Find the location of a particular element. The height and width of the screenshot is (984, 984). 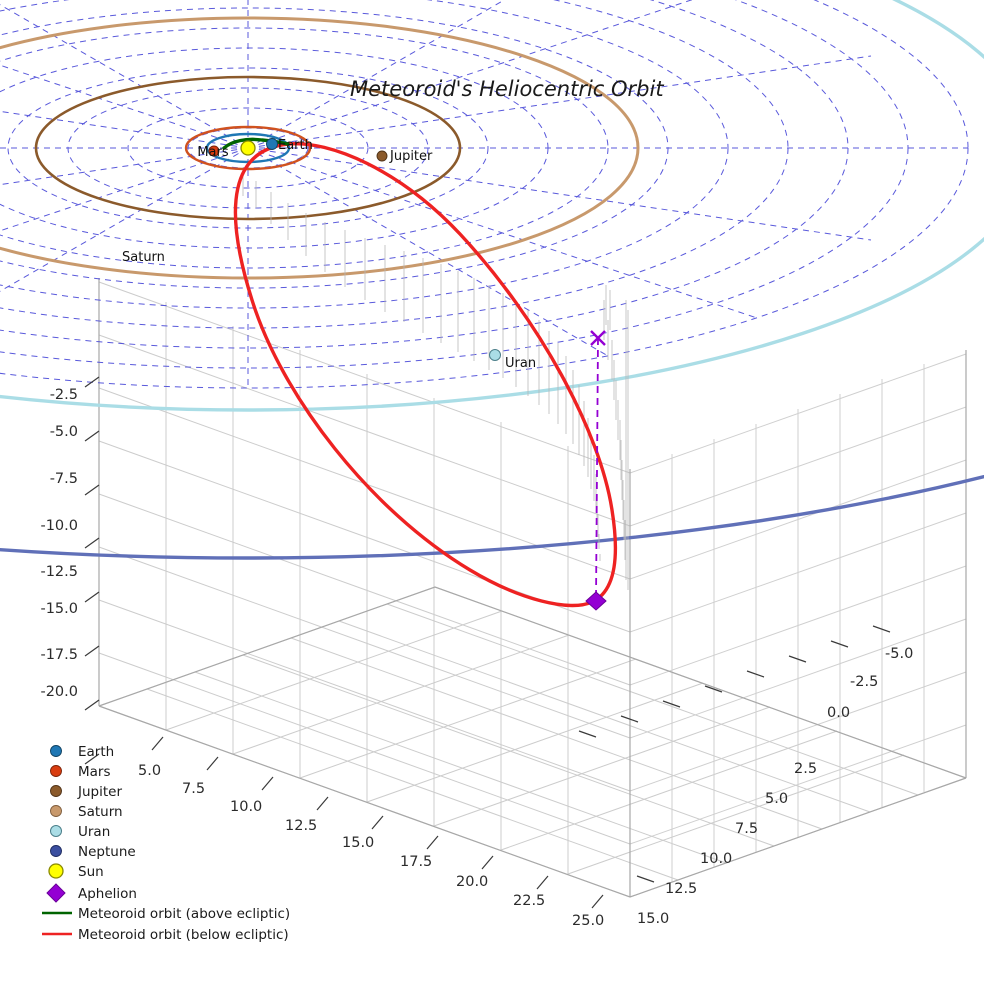

jupiter-marker-icon is located at coordinates (382, 156).